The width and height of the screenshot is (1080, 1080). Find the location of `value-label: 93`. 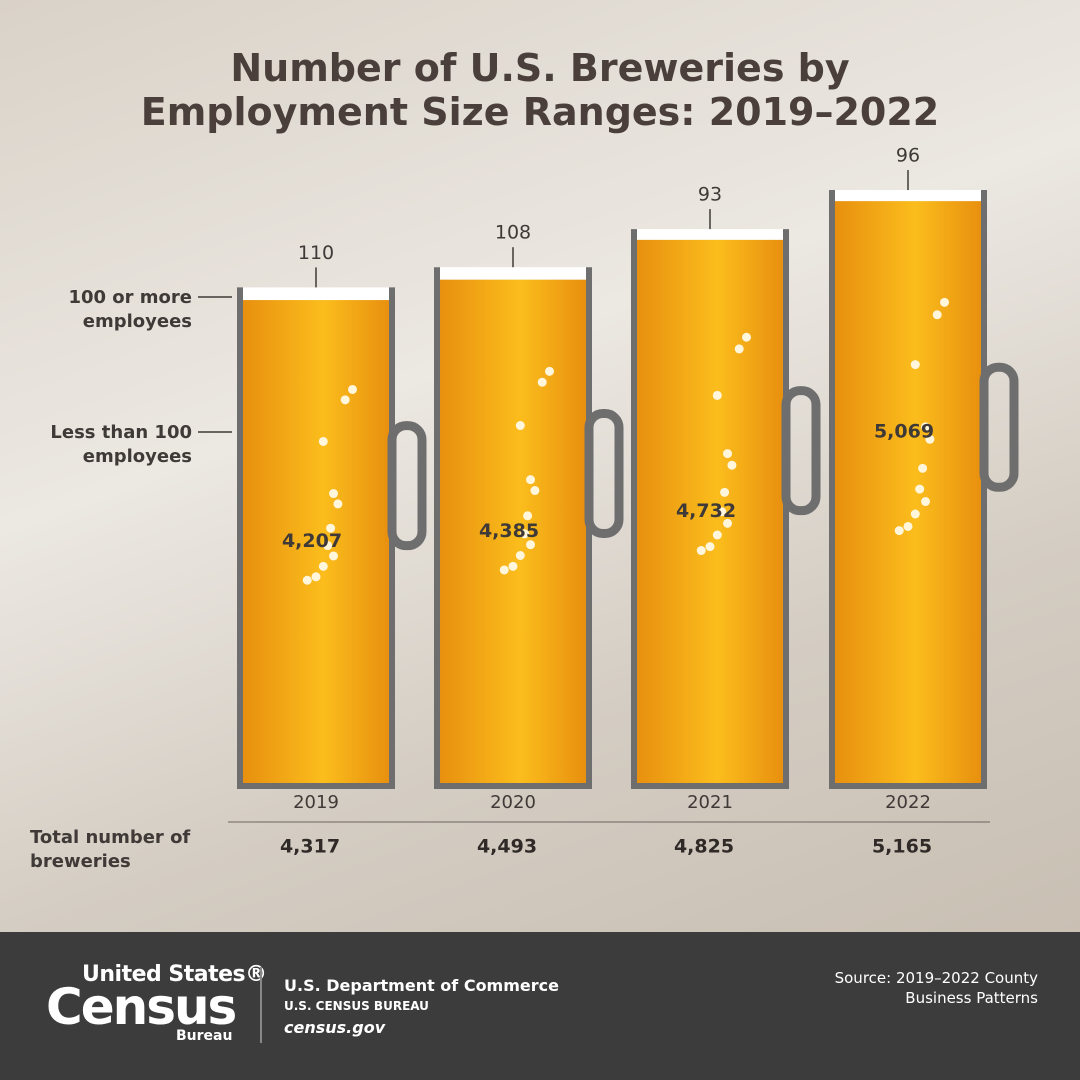

value-label: 93 is located at coordinates (710, 195).